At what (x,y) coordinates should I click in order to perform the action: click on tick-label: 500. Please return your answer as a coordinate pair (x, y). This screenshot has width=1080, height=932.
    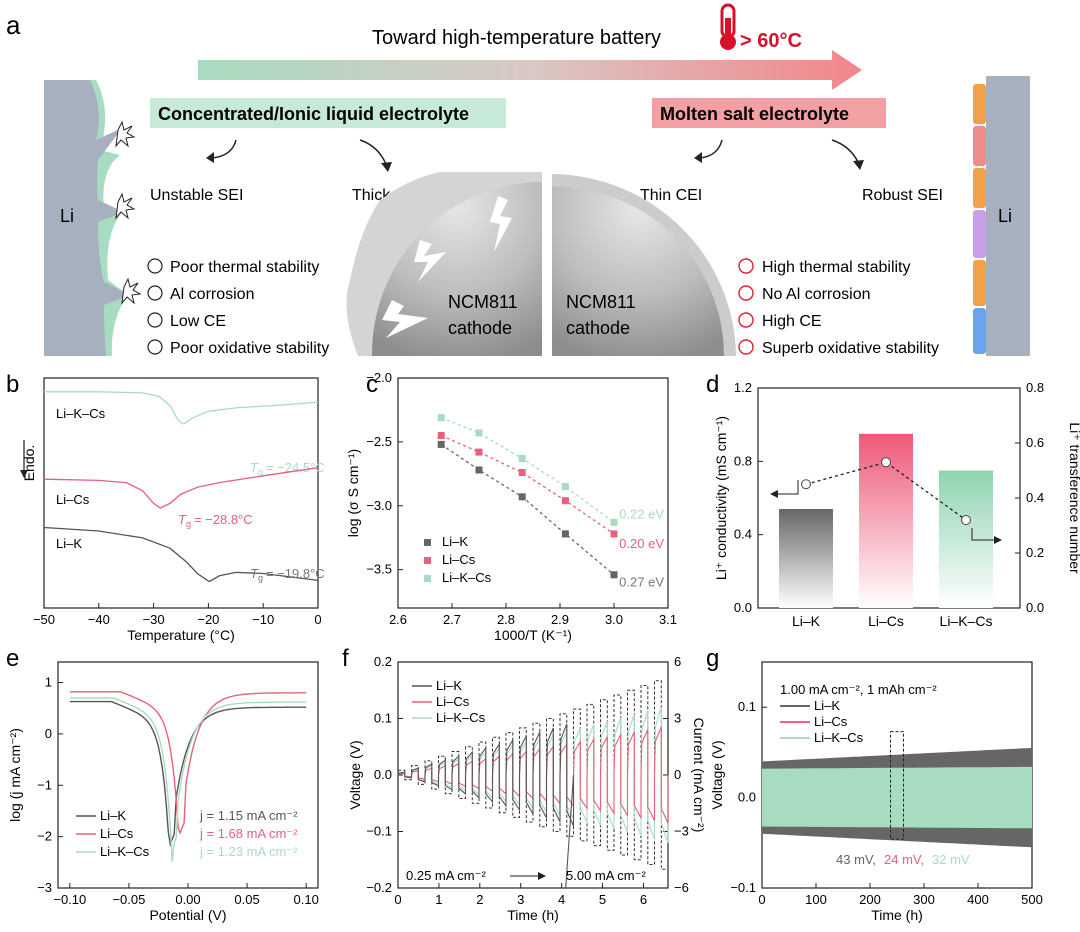
    Looking at the image, I should click on (1032, 899).